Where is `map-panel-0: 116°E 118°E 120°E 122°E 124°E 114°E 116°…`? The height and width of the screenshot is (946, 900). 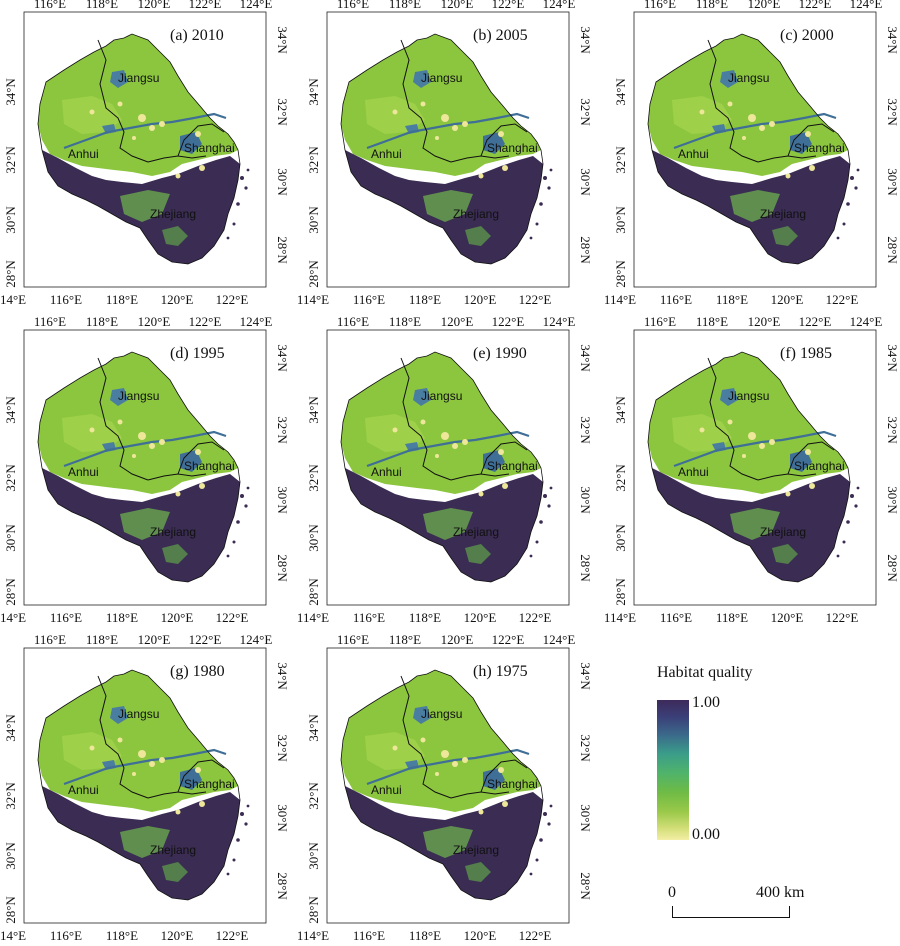 map-panel-0: 116°E 118°E 120°E 122°E 124°E 114°E 116°… is located at coordinates (146, 155).